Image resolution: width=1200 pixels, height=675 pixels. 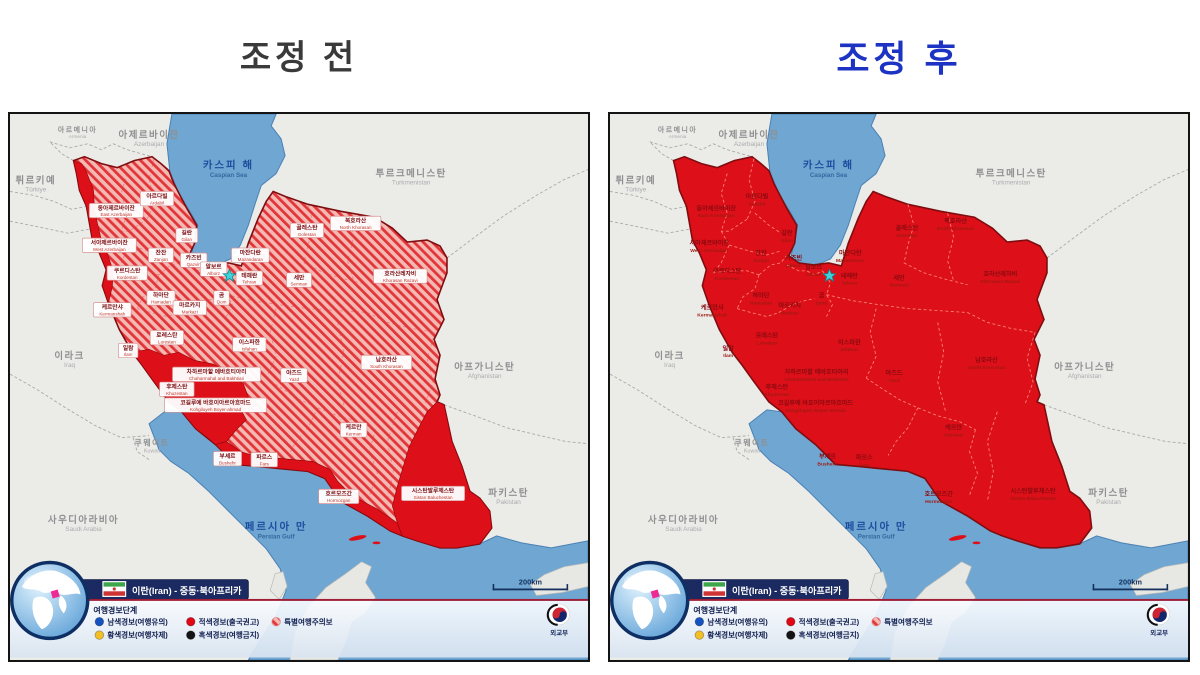 I want to click on svg-text: Markazi, so click(x=190, y=312).